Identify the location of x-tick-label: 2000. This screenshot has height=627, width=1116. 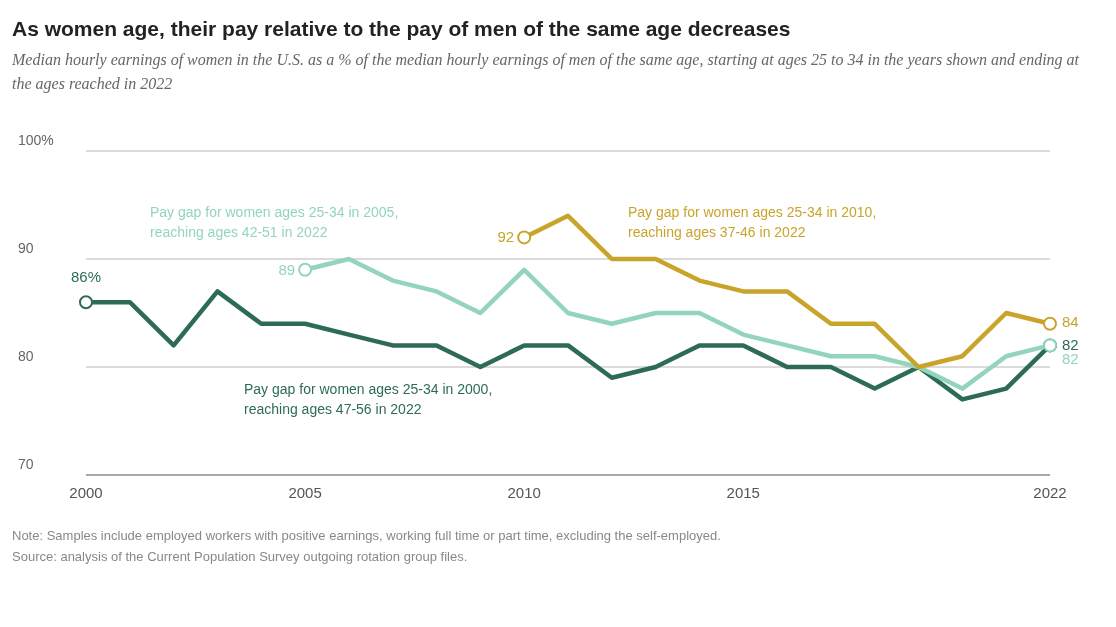
(86, 492).